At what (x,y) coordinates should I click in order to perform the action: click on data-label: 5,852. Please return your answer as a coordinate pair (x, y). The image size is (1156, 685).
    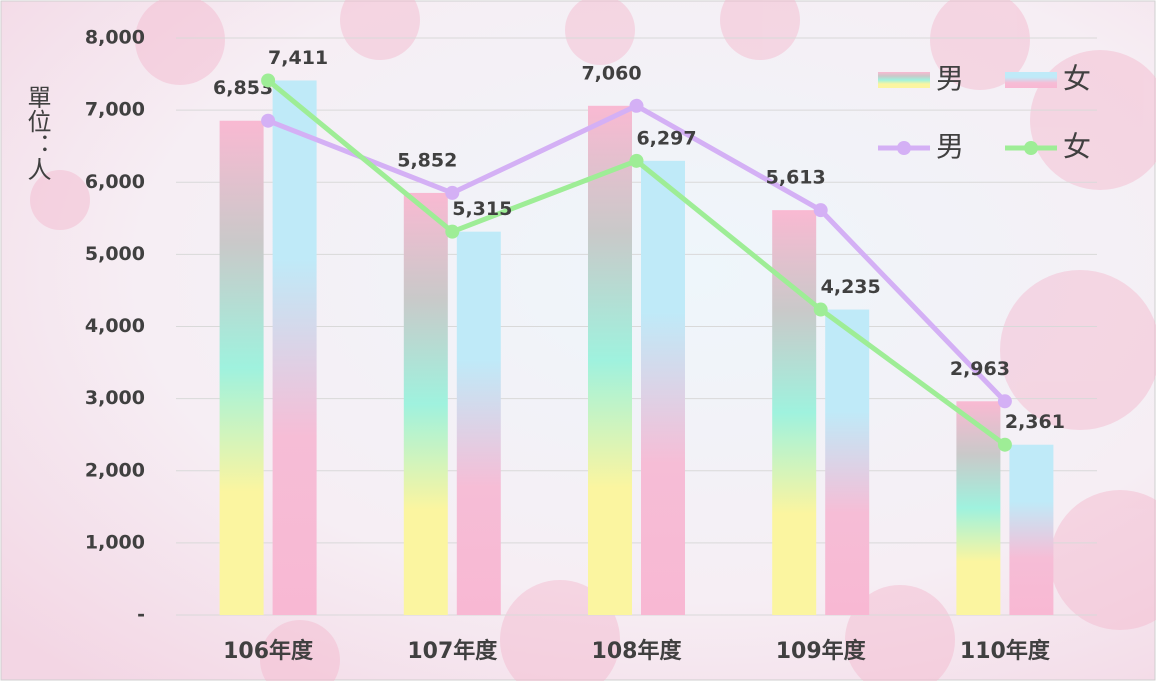
    Looking at the image, I should click on (427, 160).